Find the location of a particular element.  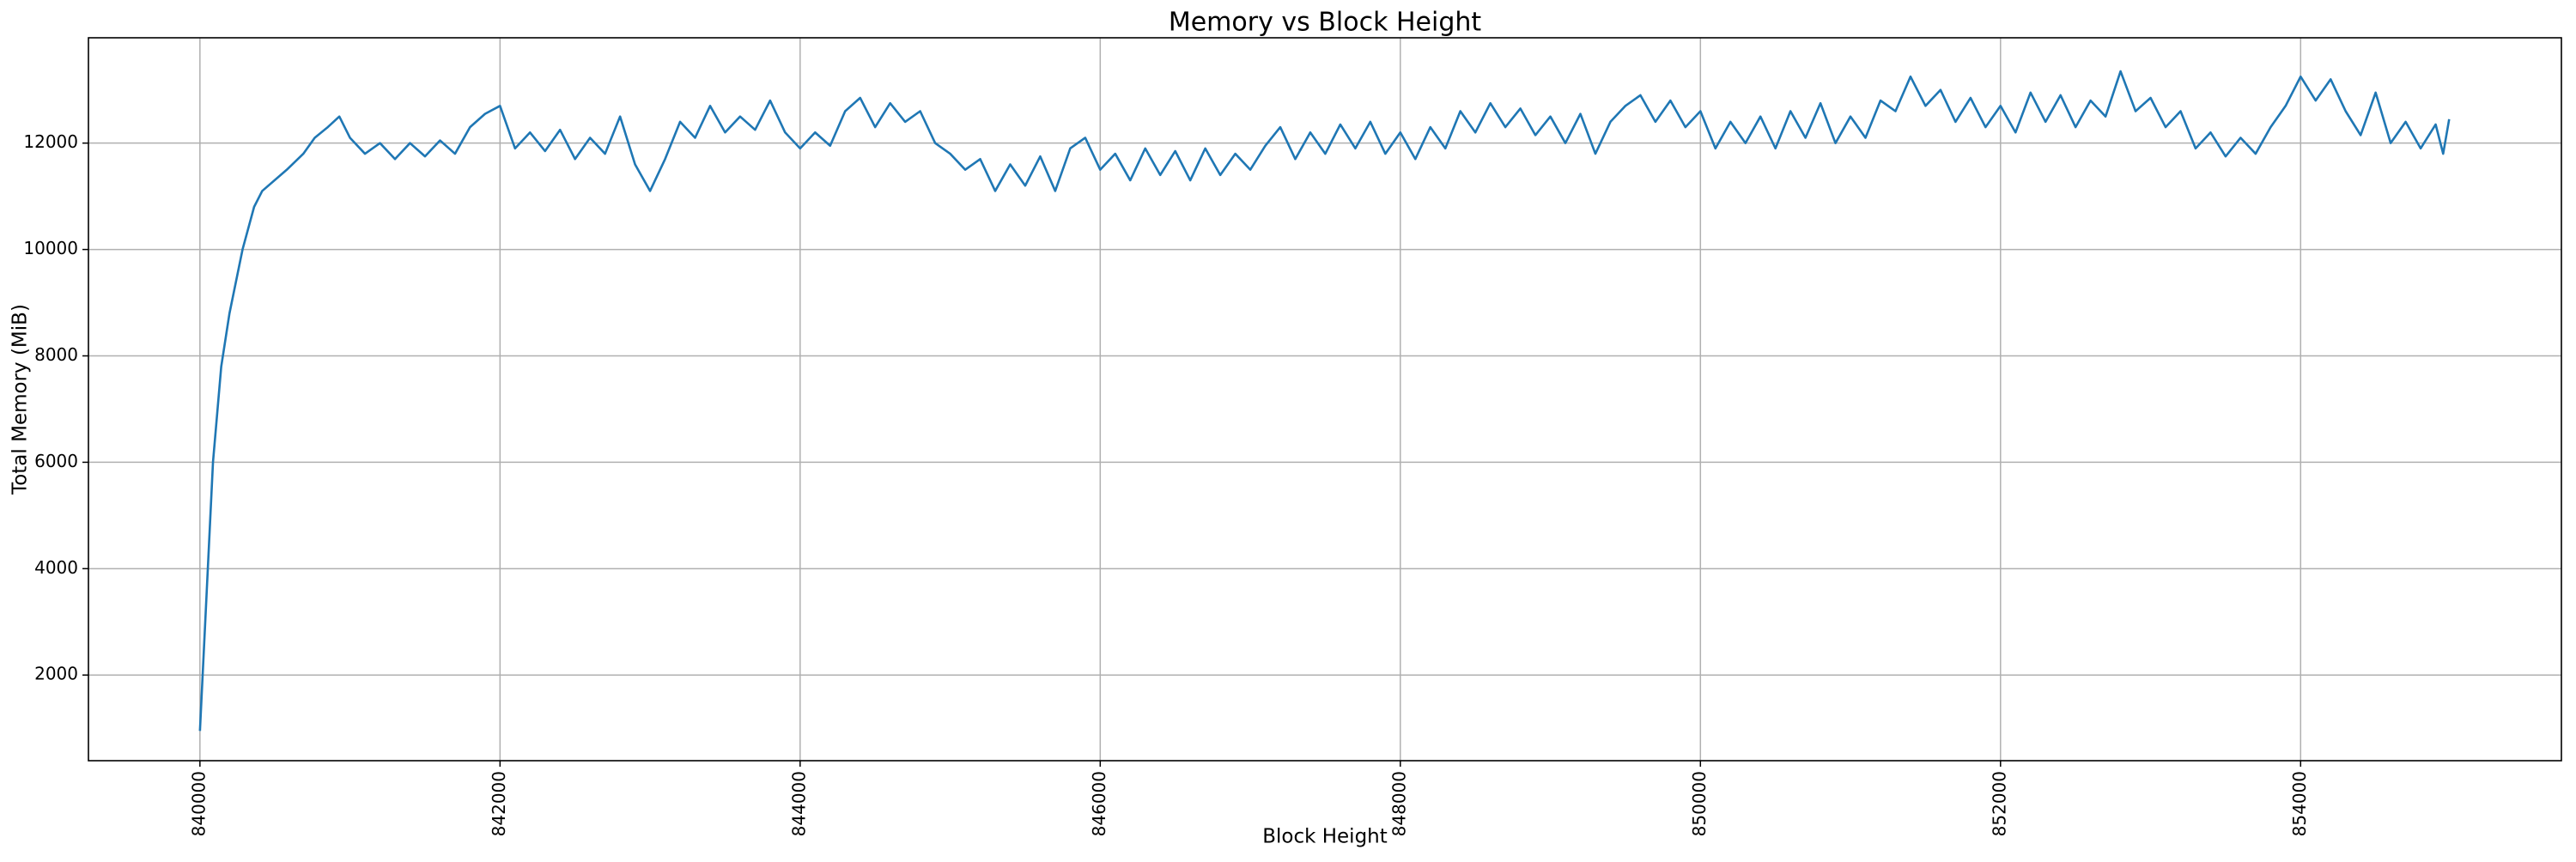

x-tick-label: 852000 is located at coordinates (1999, 803).